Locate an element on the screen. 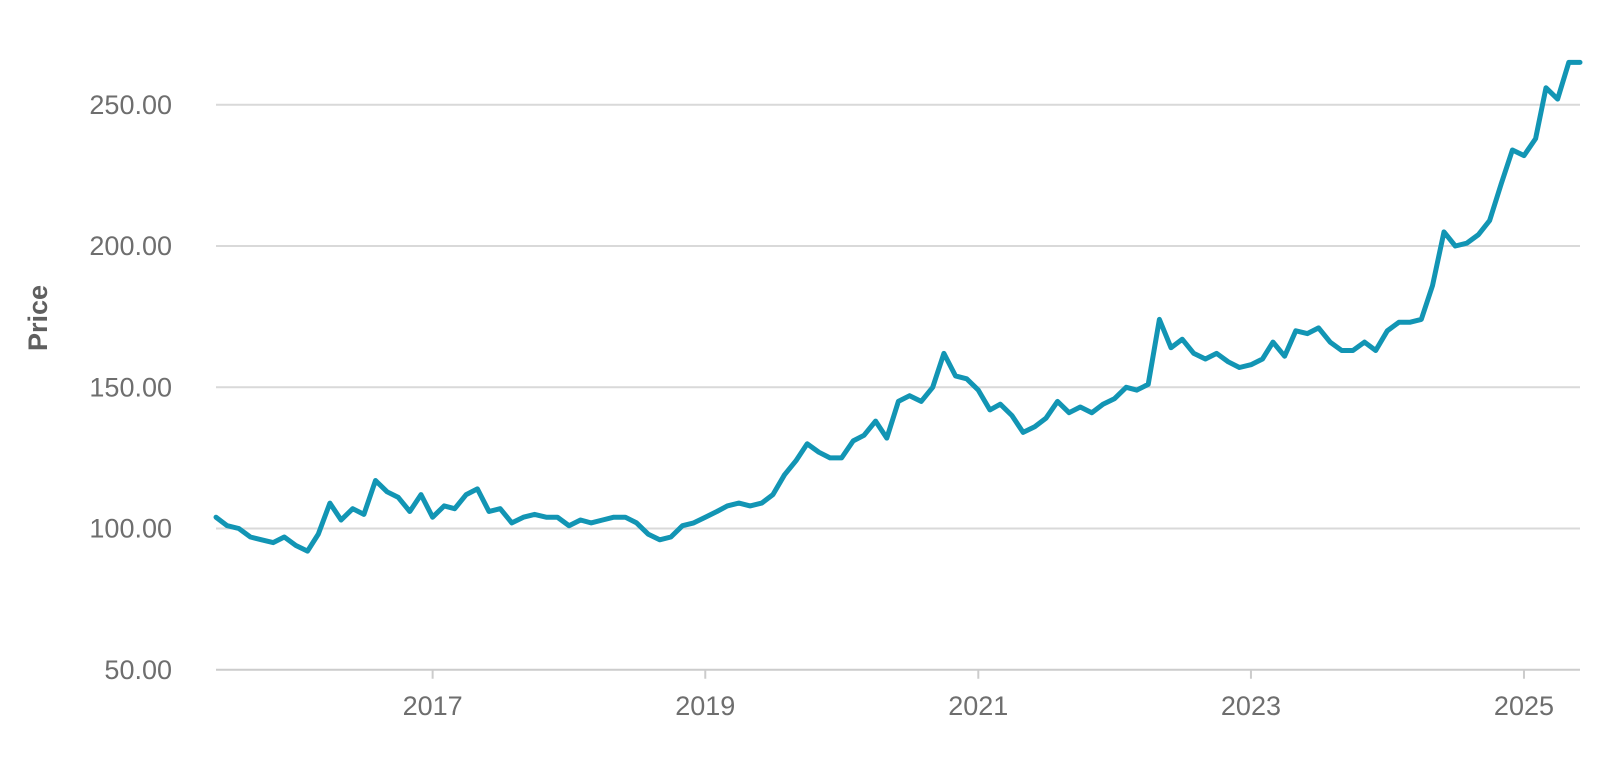  x-tick-label: 2021 is located at coordinates (978, 706).